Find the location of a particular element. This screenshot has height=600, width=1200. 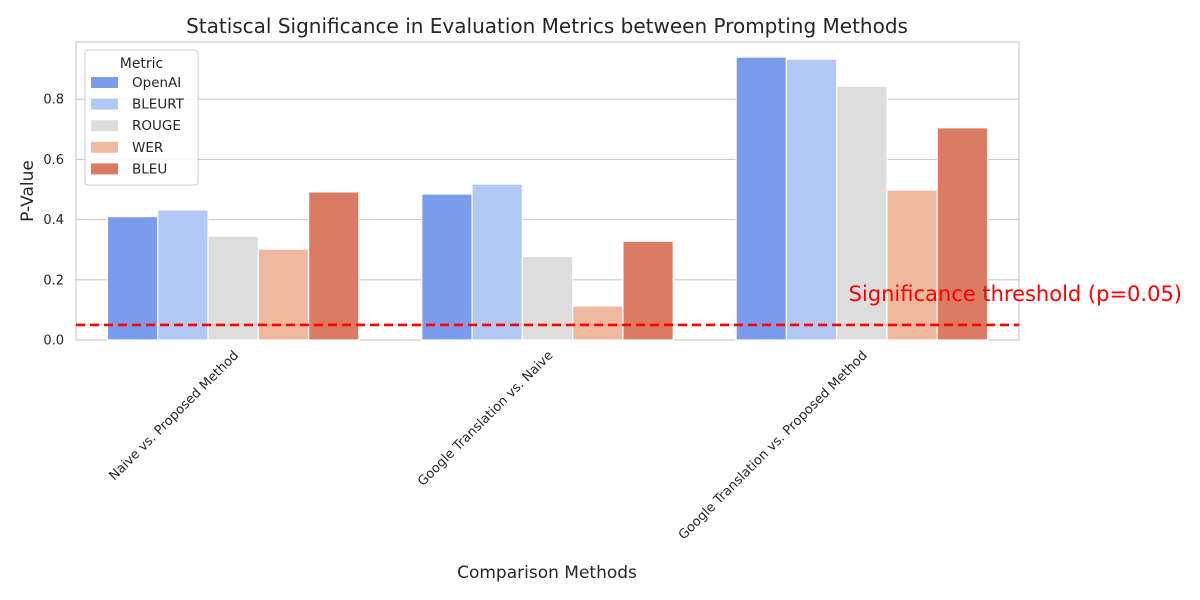

legend-label-wer: WER is located at coordinates (147, 148).